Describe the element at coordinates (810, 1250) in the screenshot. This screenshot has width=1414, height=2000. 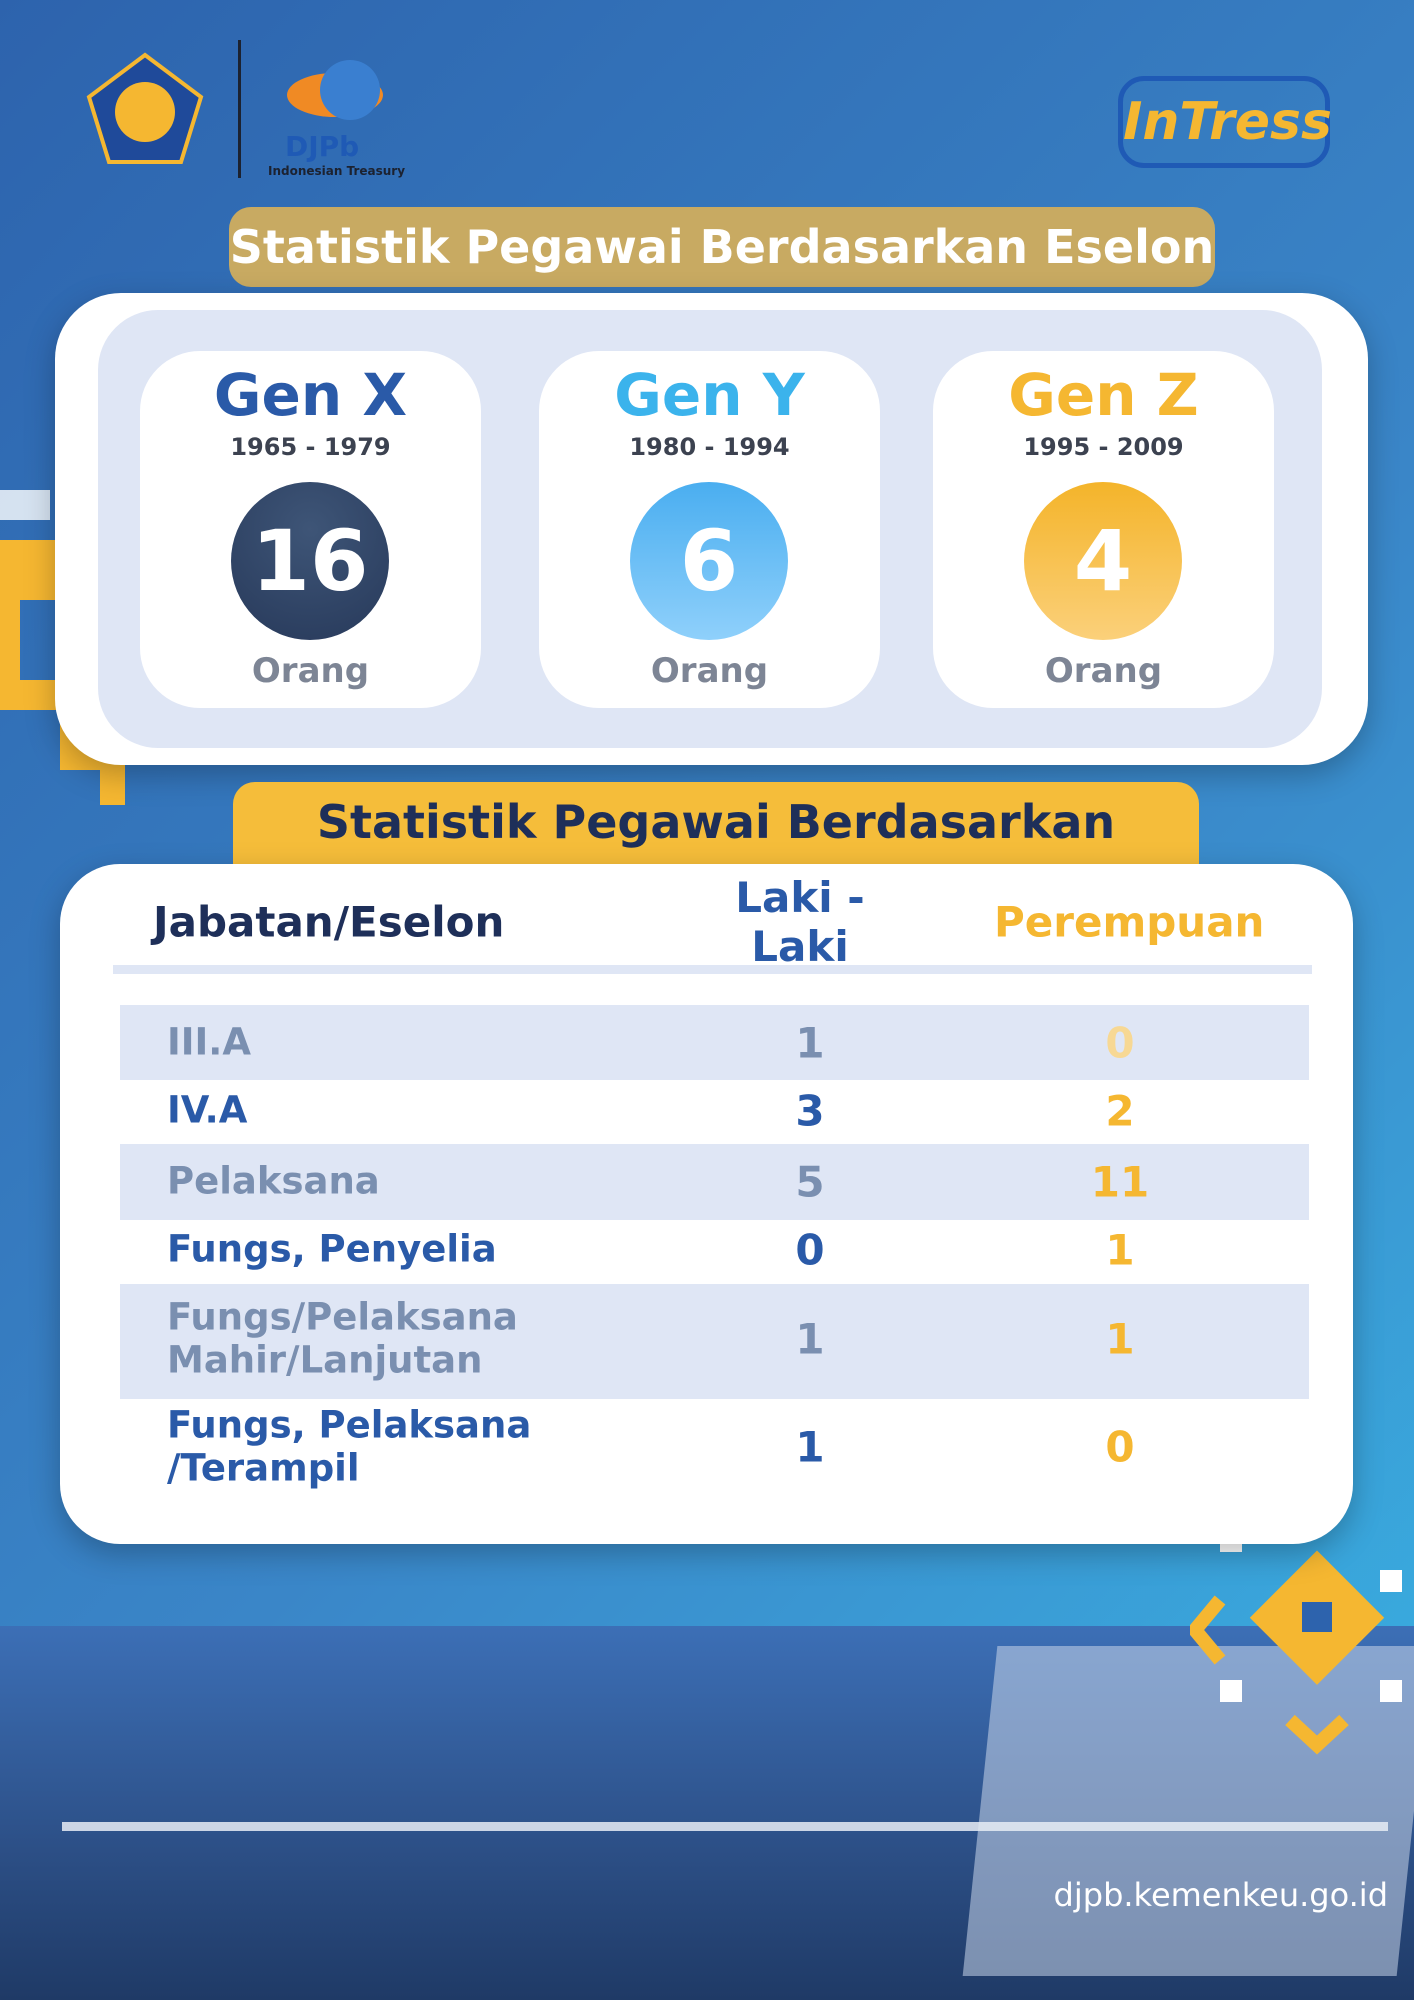
I see `male-count: 0` at that location.